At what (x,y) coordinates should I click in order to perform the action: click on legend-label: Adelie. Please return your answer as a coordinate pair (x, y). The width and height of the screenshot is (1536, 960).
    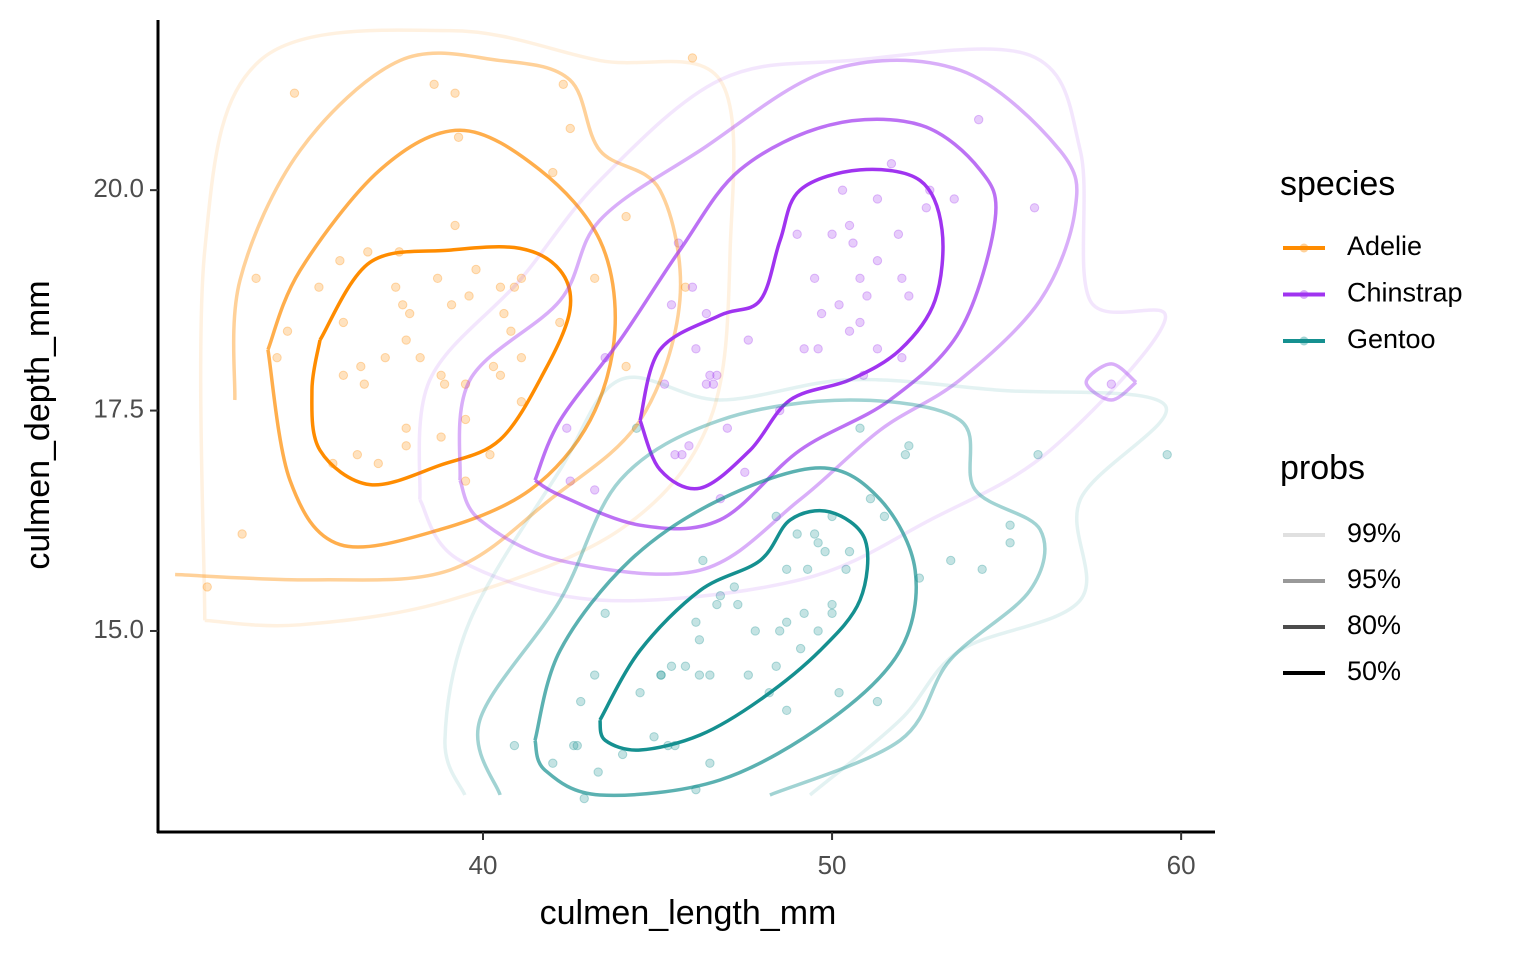
    Looking at the image, I should click on (1384, 246).